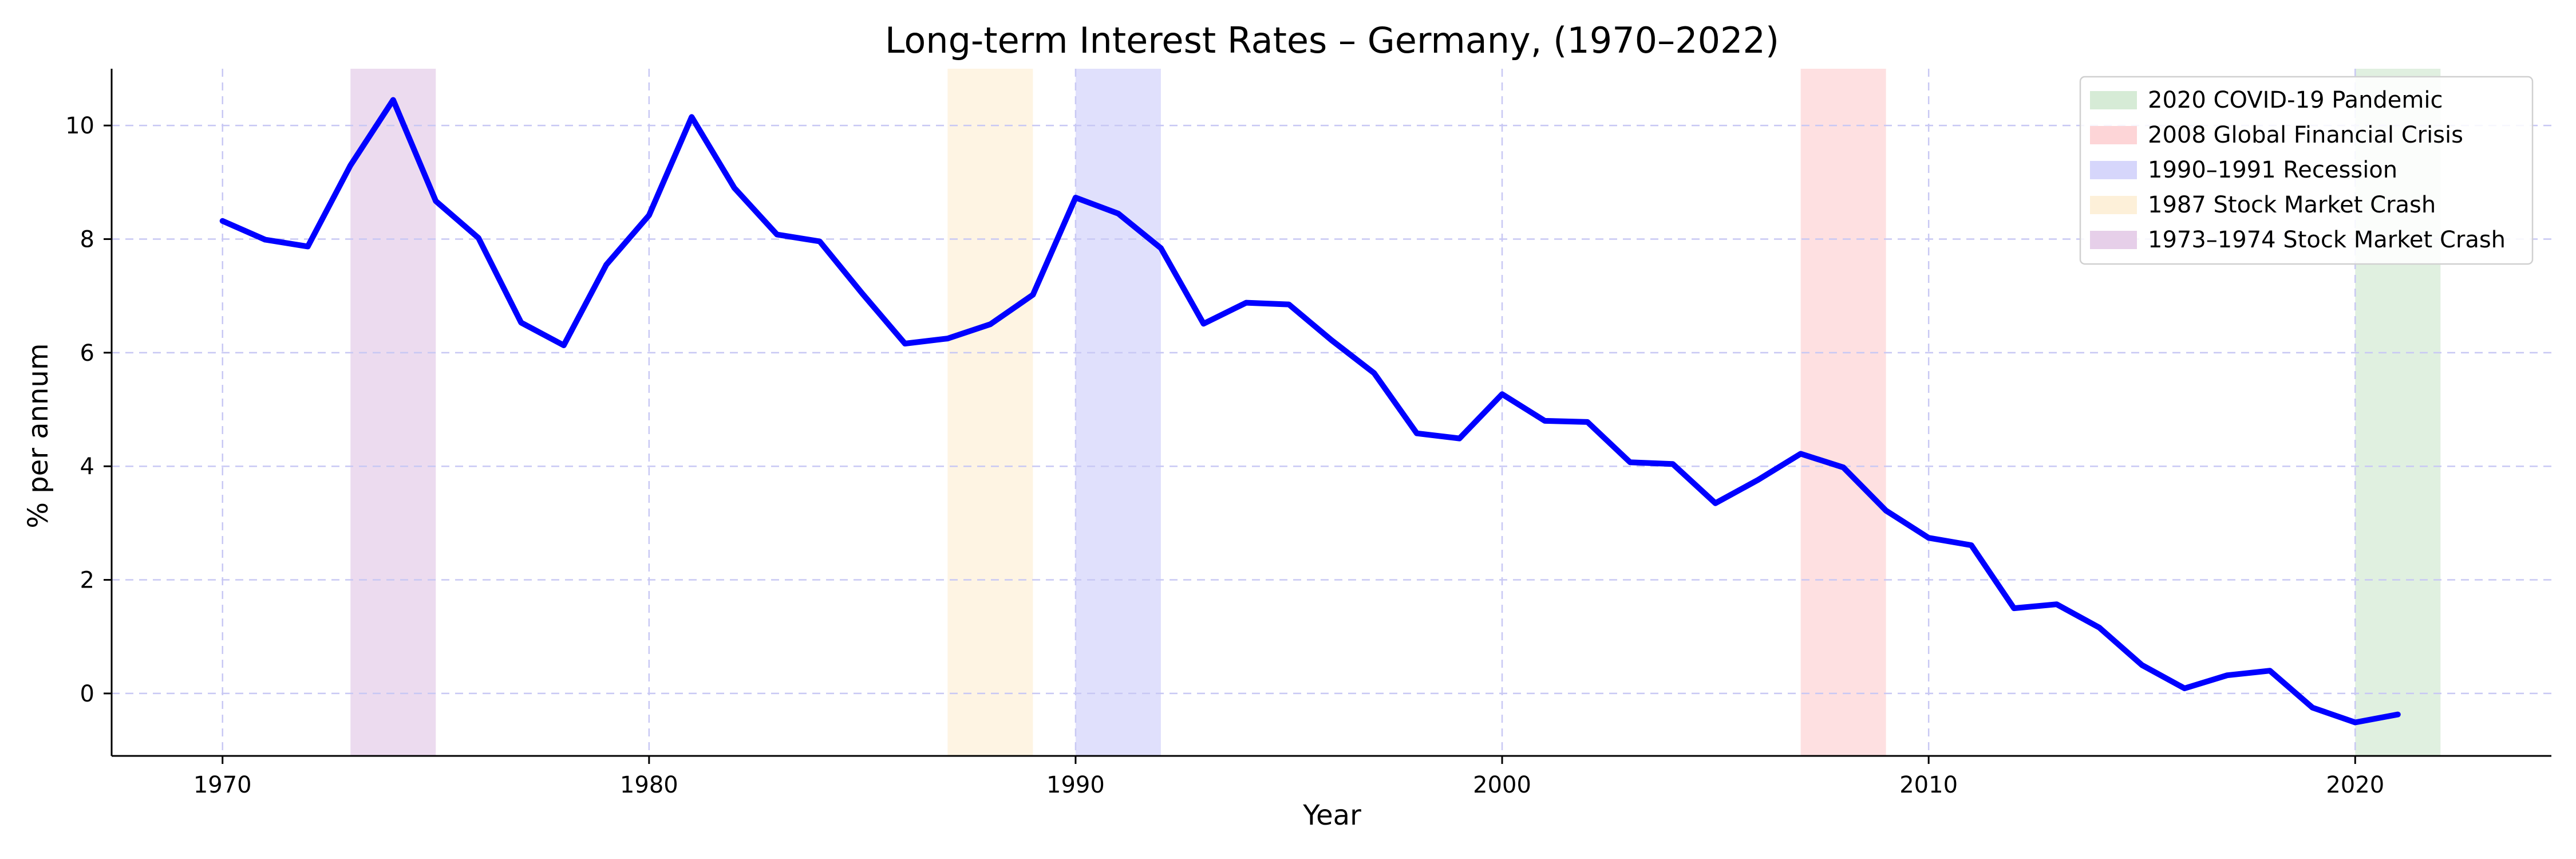  I want to click on y-tick-label-10: 10, so click(79, 126).